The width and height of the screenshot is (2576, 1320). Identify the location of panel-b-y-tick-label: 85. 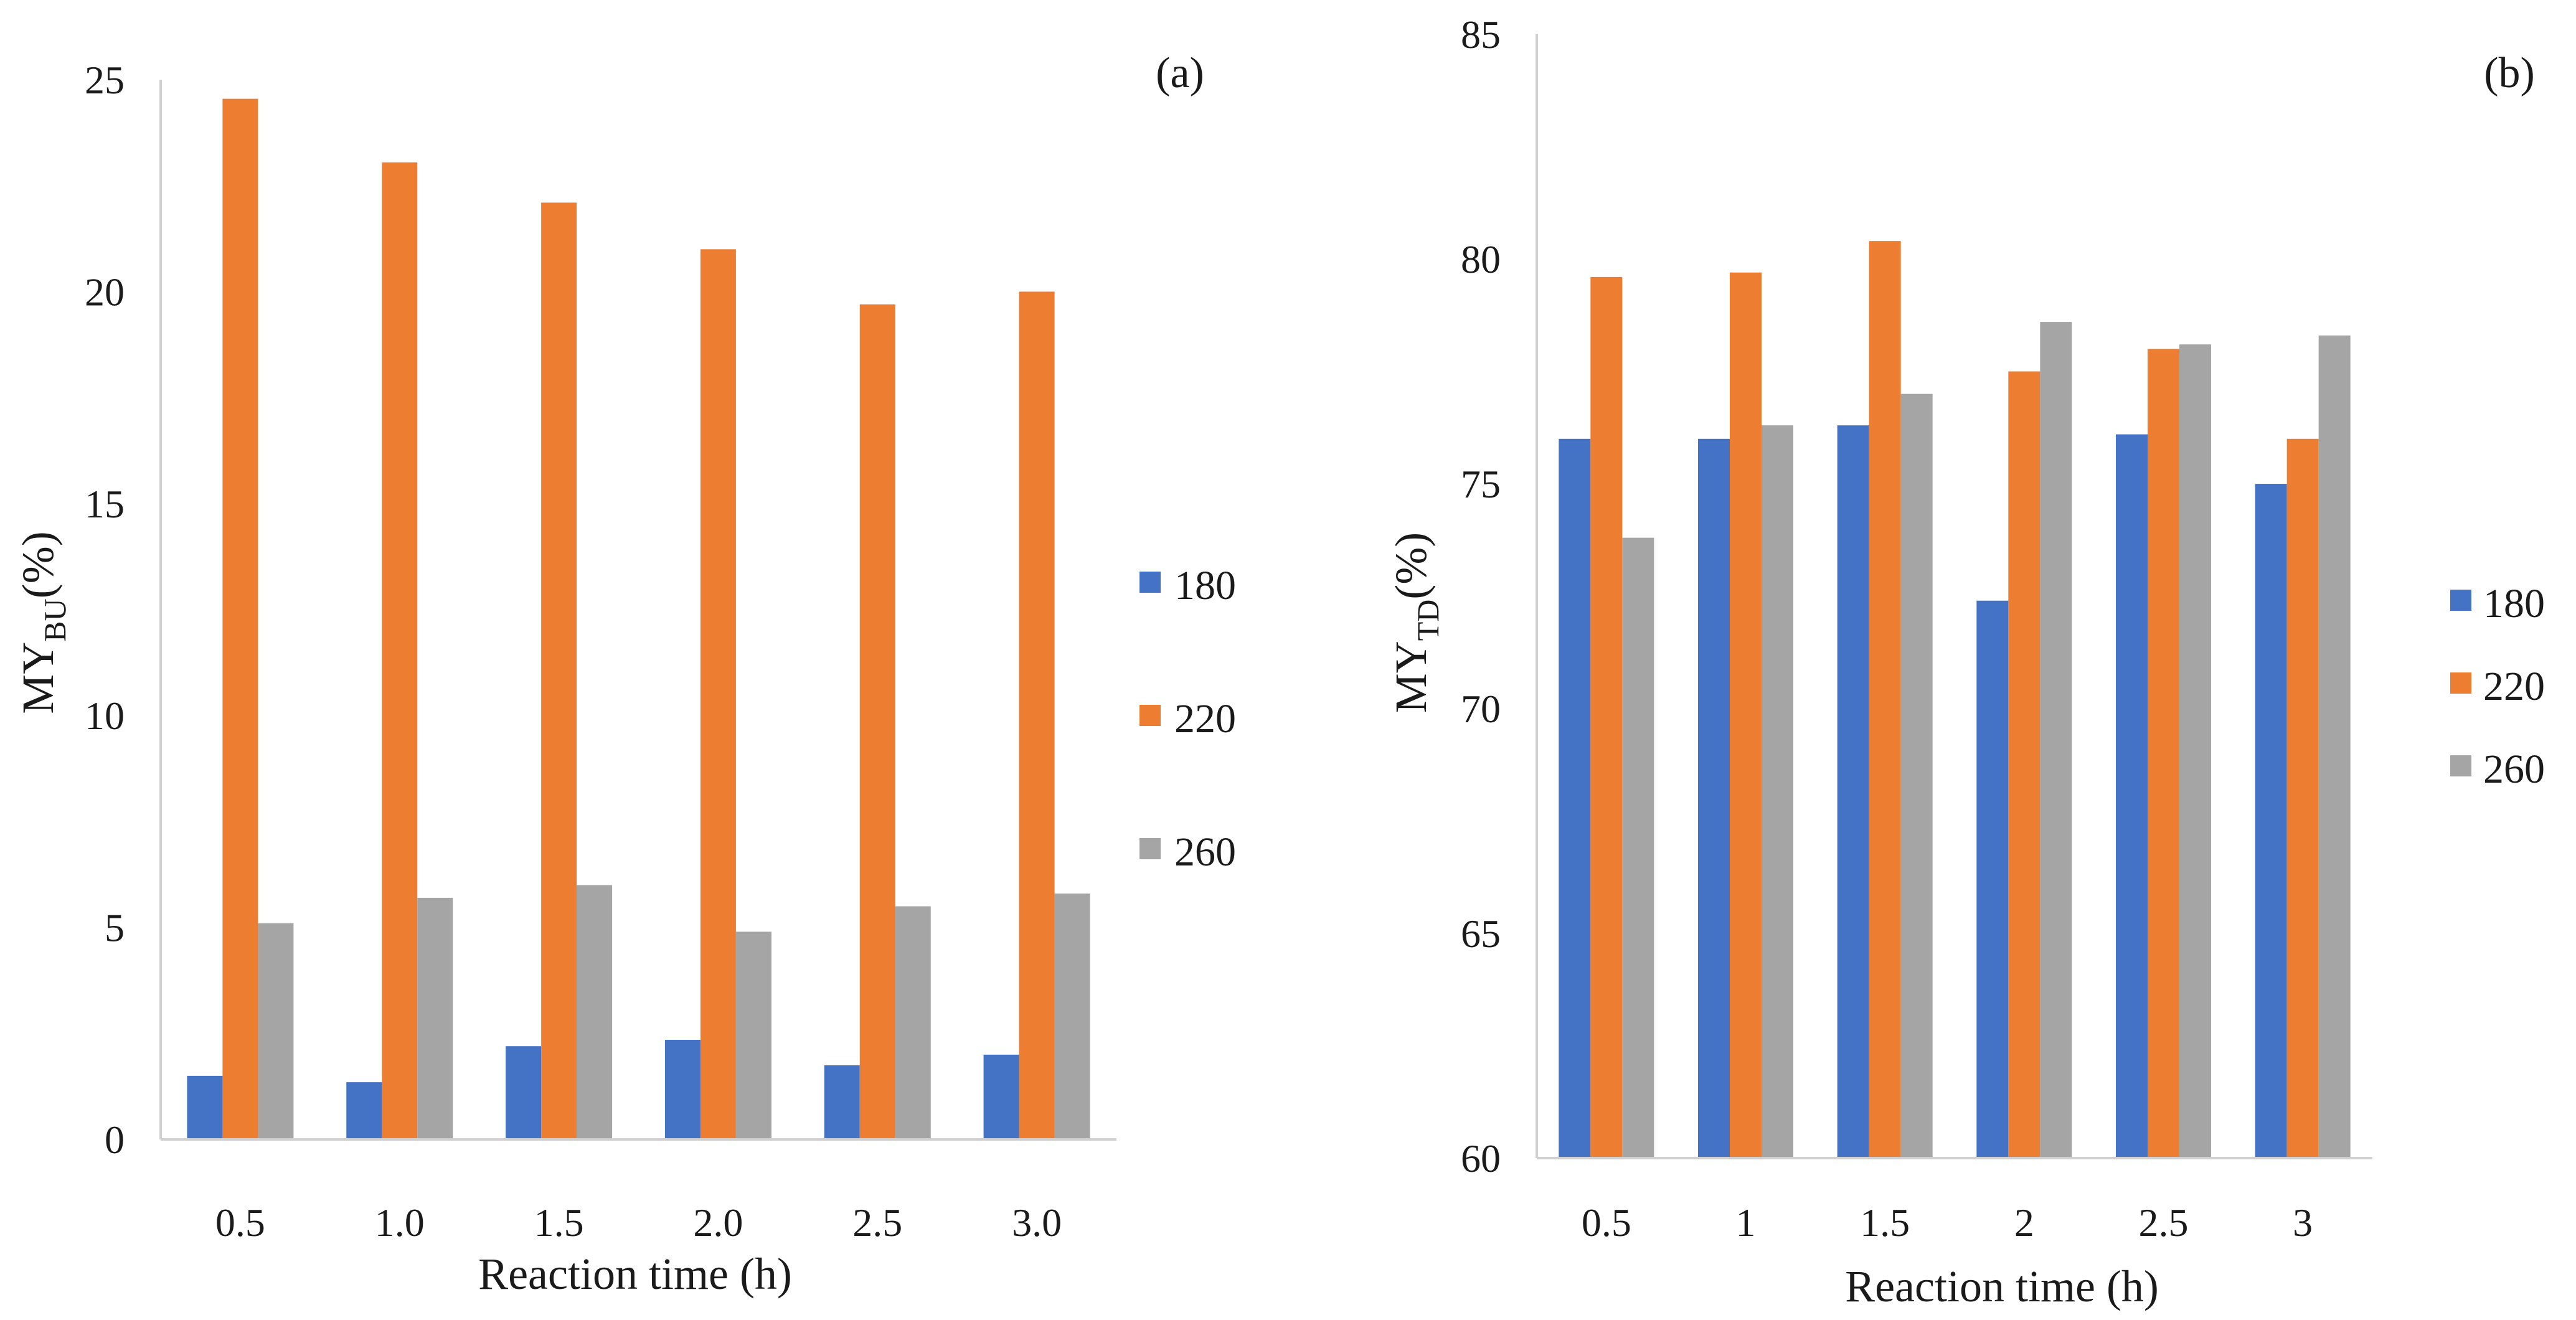
(1481, 34).